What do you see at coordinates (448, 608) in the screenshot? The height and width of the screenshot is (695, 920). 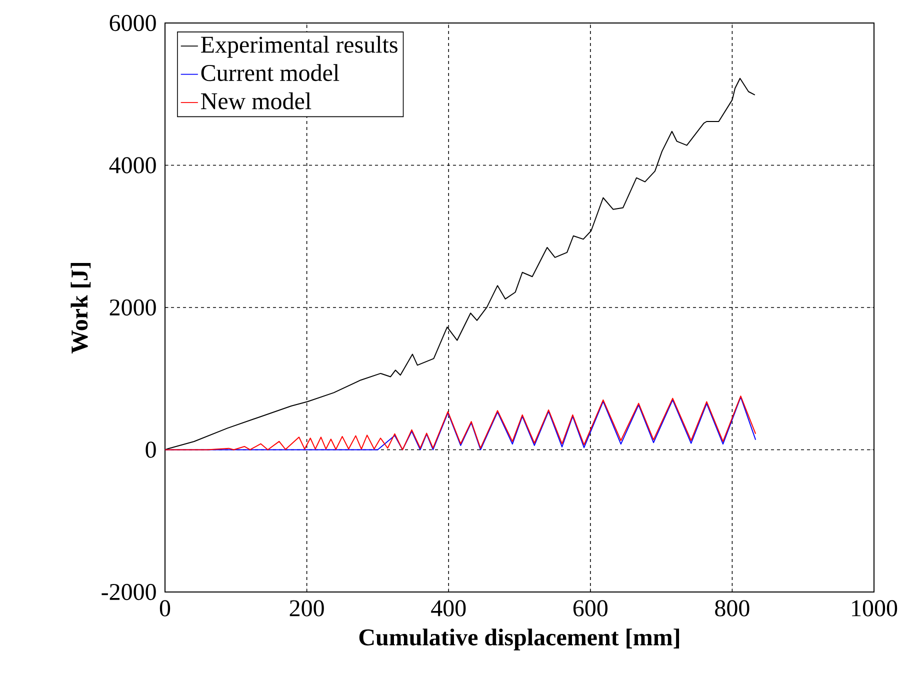 I see `x-tick-label: 400` at bounding box center [448, 608].